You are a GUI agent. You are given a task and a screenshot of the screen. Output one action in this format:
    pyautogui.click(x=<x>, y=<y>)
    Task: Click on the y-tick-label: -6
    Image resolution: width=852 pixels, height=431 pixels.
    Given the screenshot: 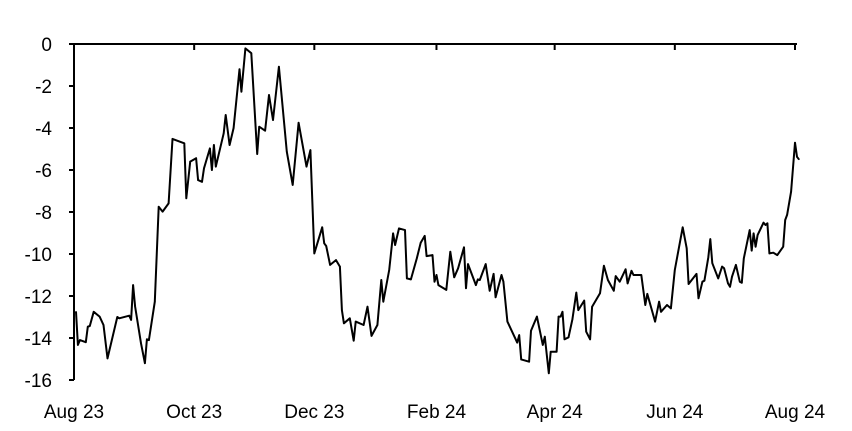 What is the action you would take?
    pyautogui.click(x=43, y=171)
    